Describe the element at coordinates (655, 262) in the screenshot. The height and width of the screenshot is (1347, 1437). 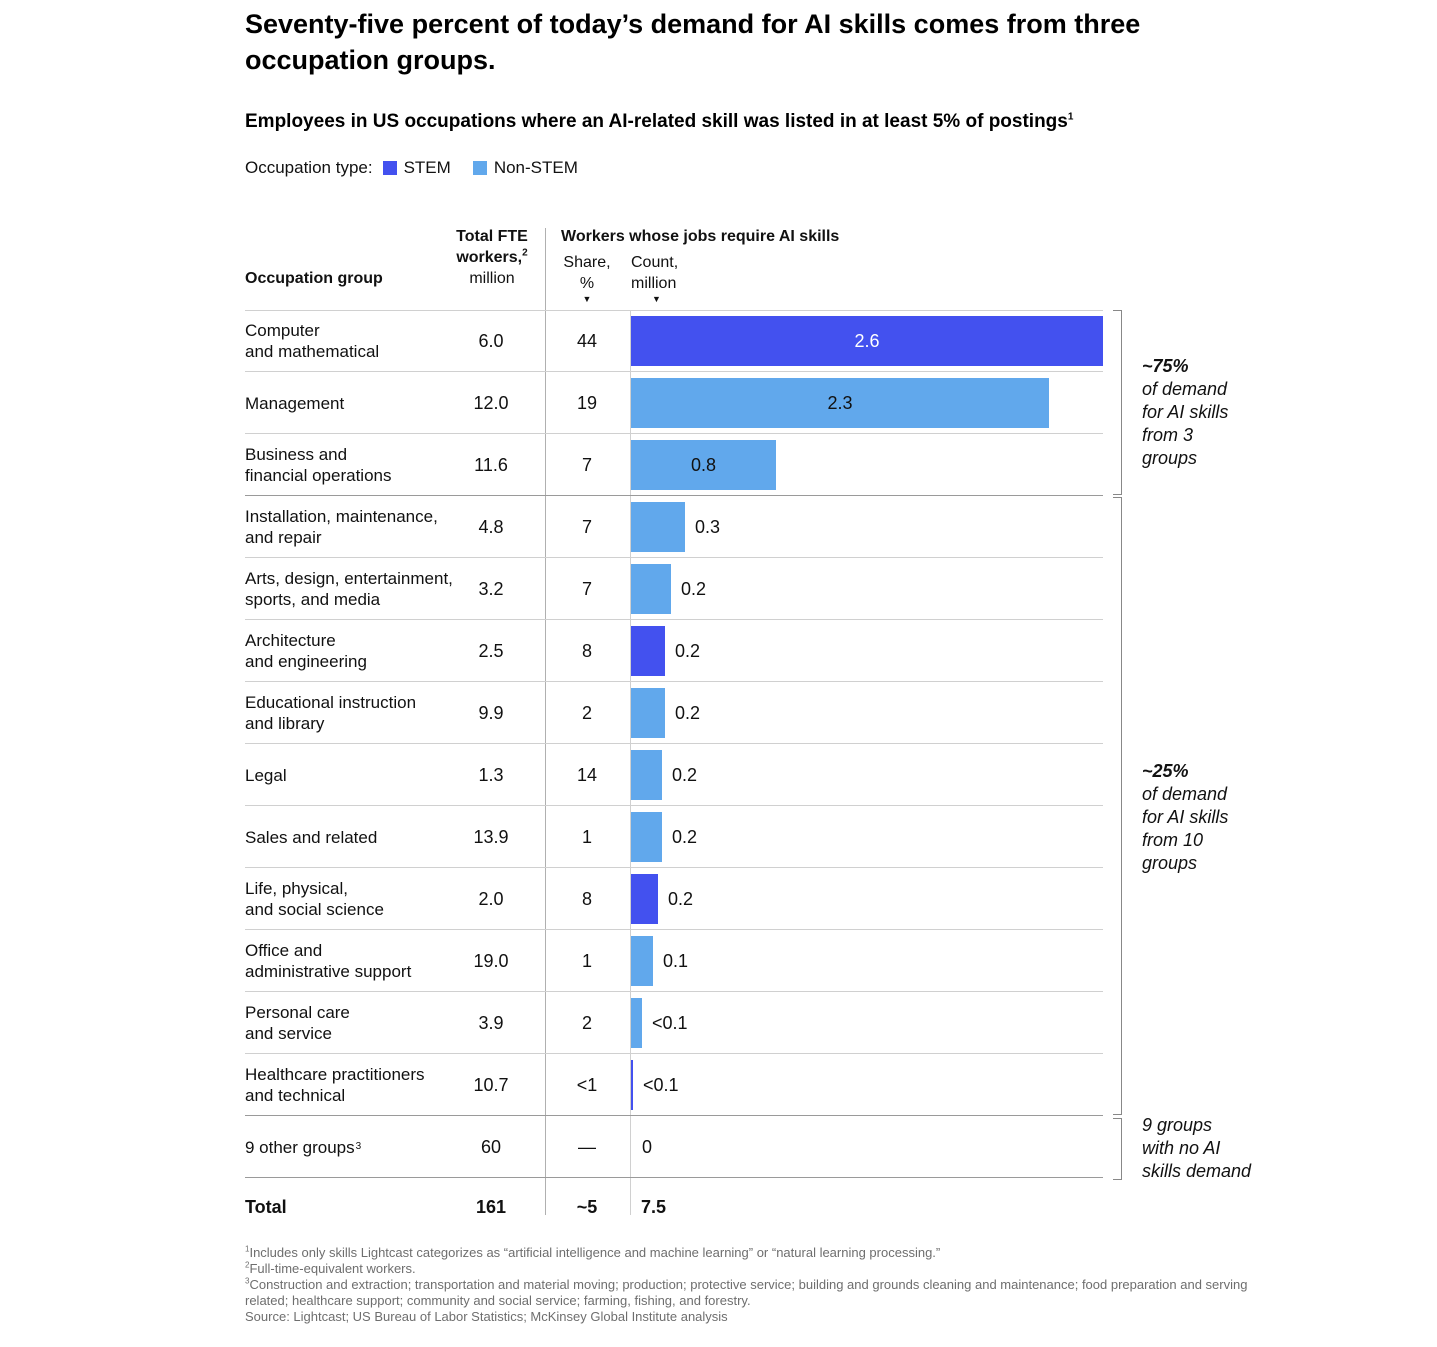
I see `header-count-label: Count,` at that location.